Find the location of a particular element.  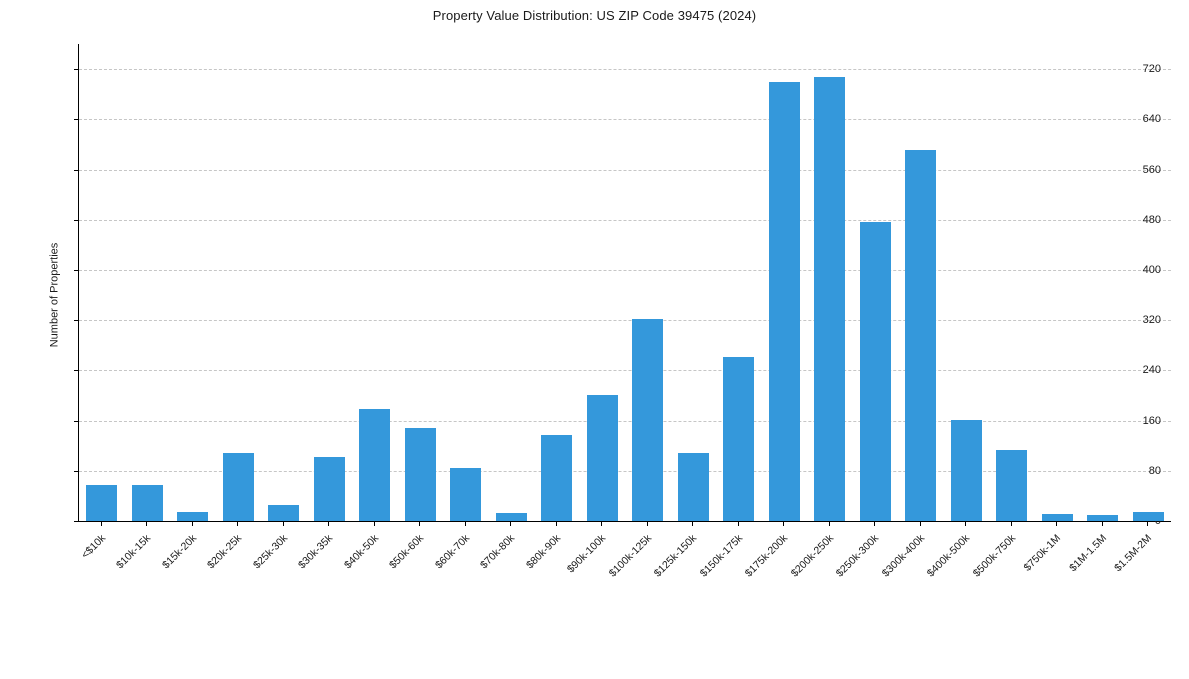

x-tick-label-text: $15k-20k is located at coordinates (179, 552).